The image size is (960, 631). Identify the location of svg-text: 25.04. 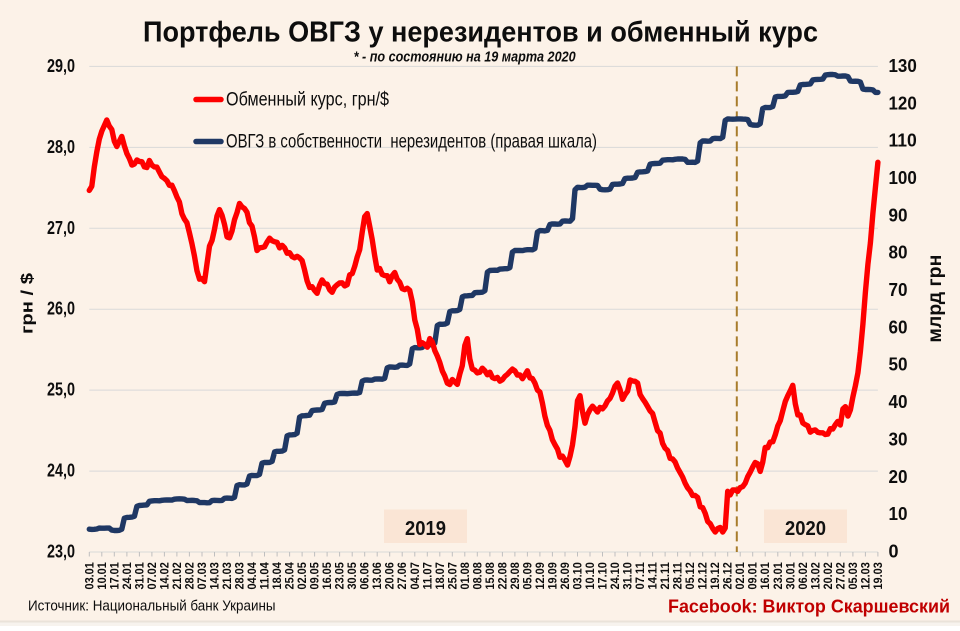
(290, 575).